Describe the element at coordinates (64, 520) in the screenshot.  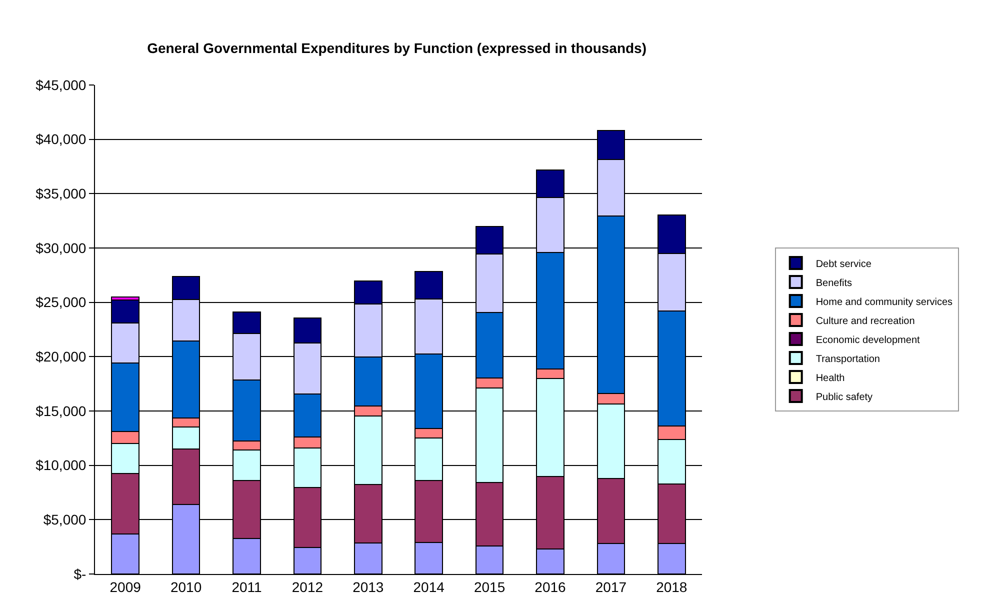
I see `y-tick-label: $5,000` at that location.